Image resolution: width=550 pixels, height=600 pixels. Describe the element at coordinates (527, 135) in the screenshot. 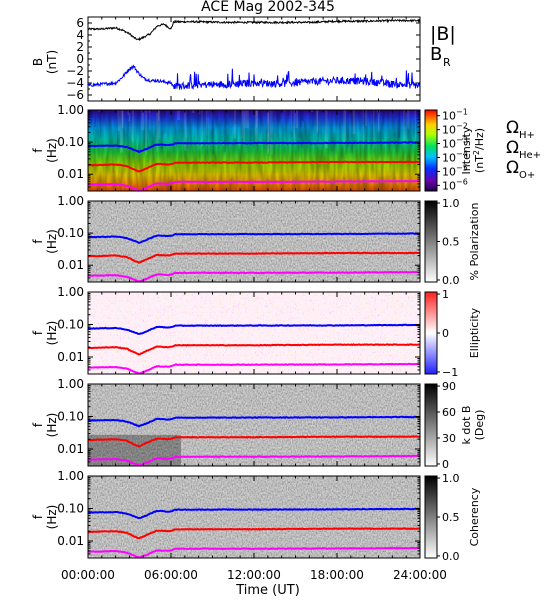

I see `gyro-legend-sub: H+` at that location.